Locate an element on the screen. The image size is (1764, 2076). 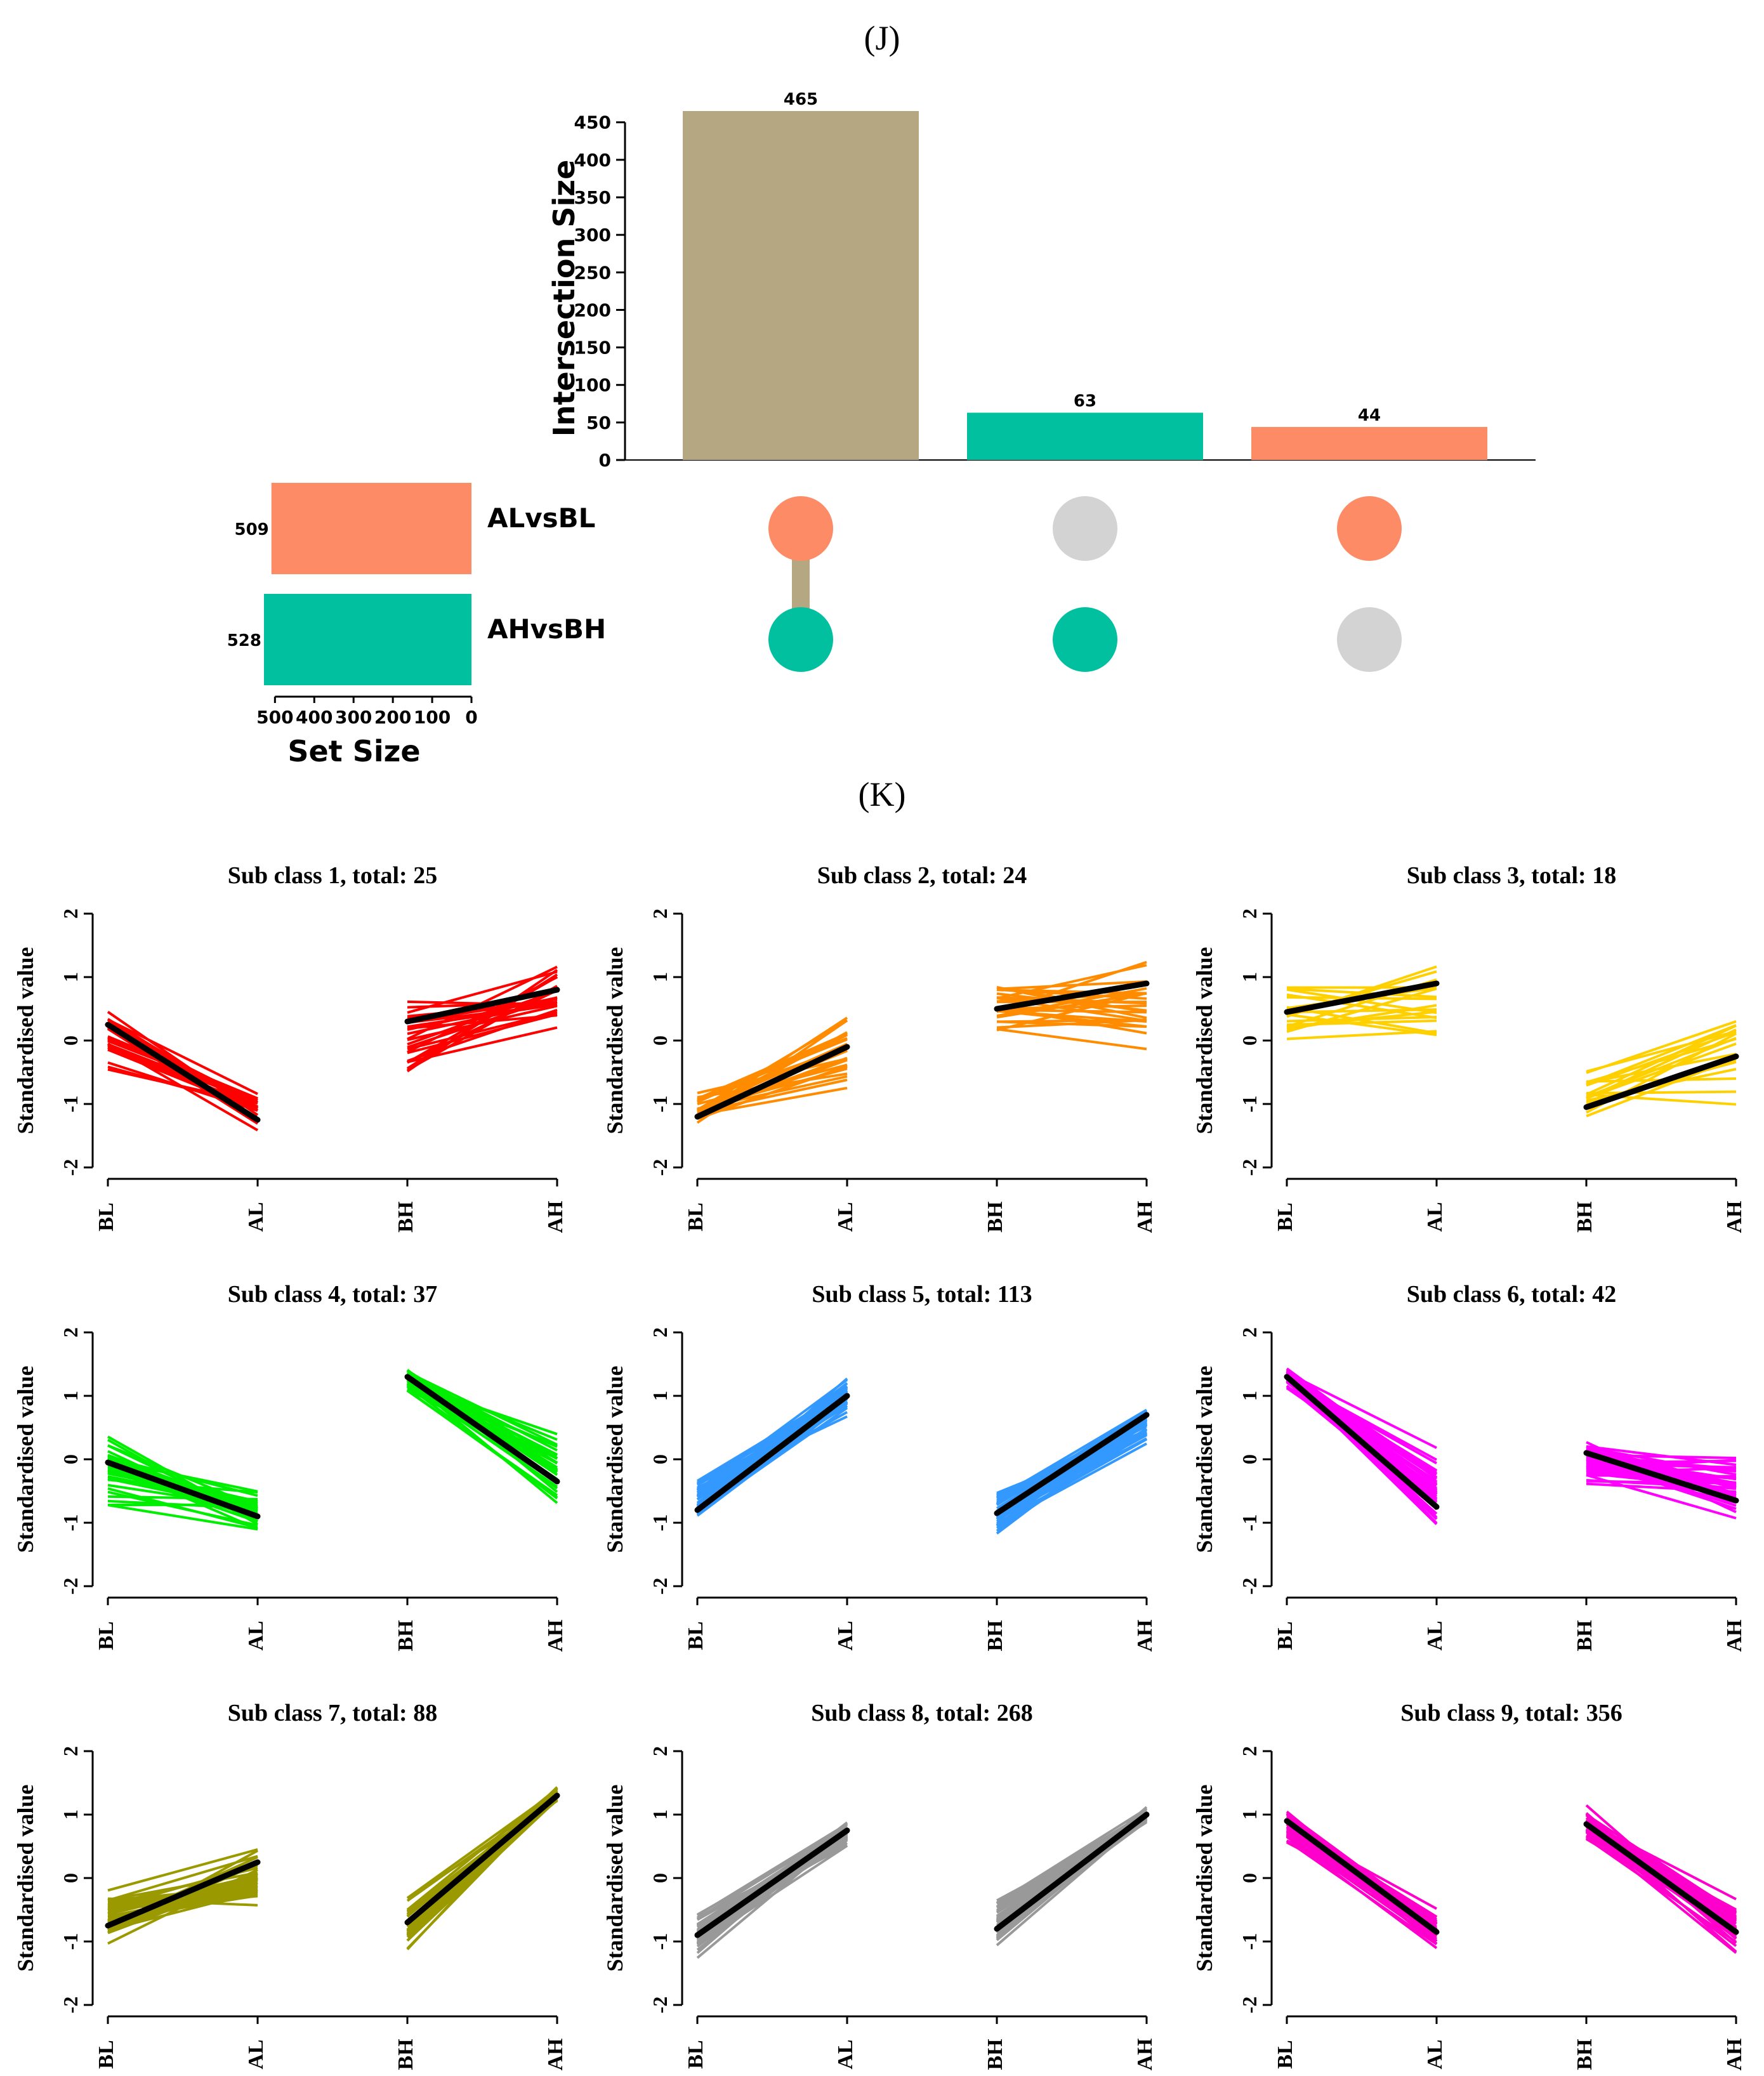
y-tick-label: 400 is located at coordinates (592, 160).